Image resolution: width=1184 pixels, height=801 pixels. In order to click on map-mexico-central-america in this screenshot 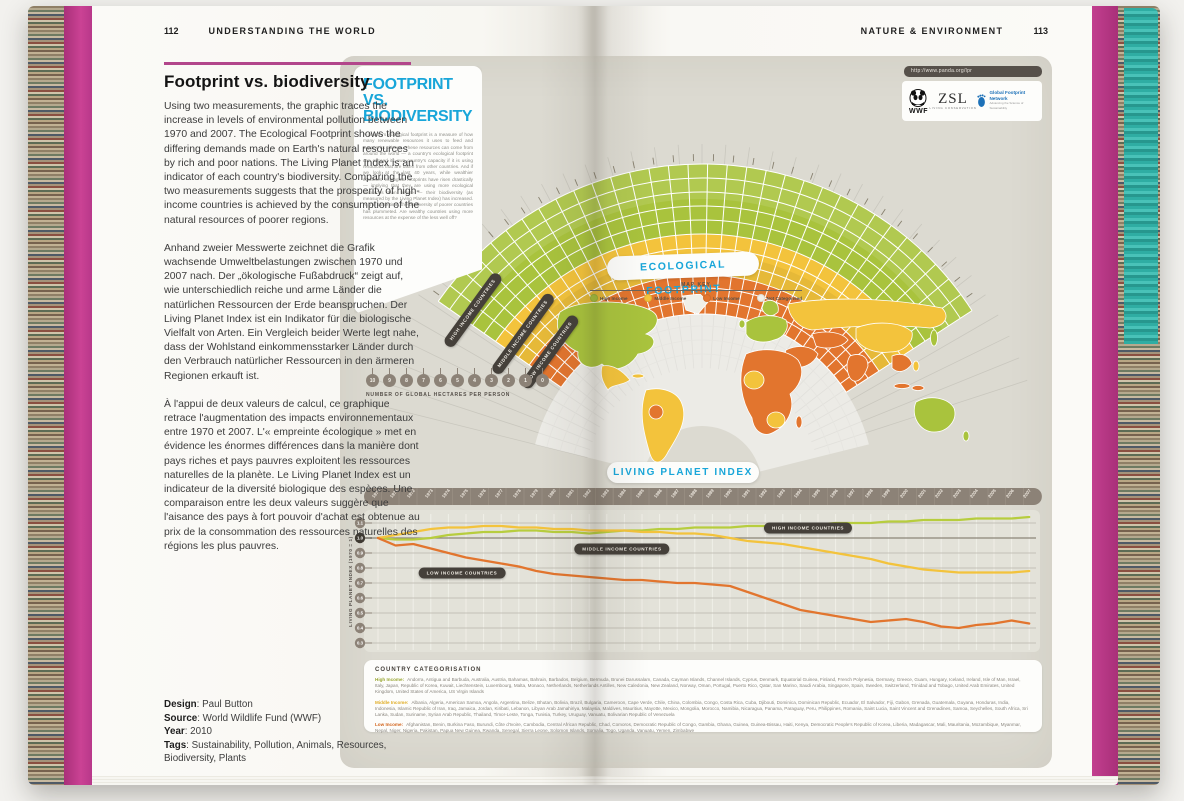, I will do `click(615, 378)`.